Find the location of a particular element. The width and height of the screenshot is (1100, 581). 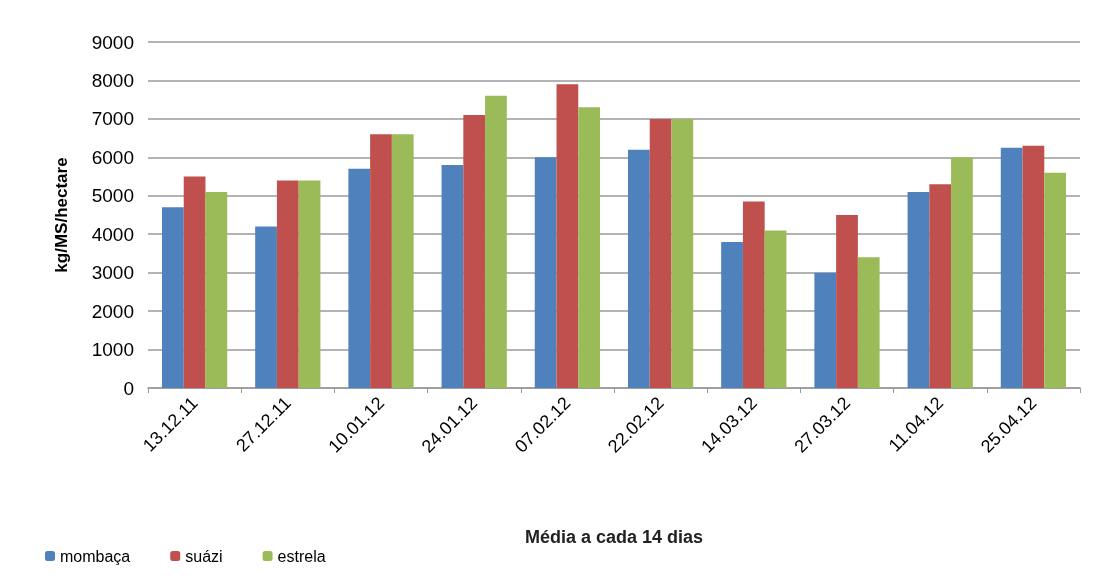

y-tick-label: 4000 is located at coordinates (112, 234).